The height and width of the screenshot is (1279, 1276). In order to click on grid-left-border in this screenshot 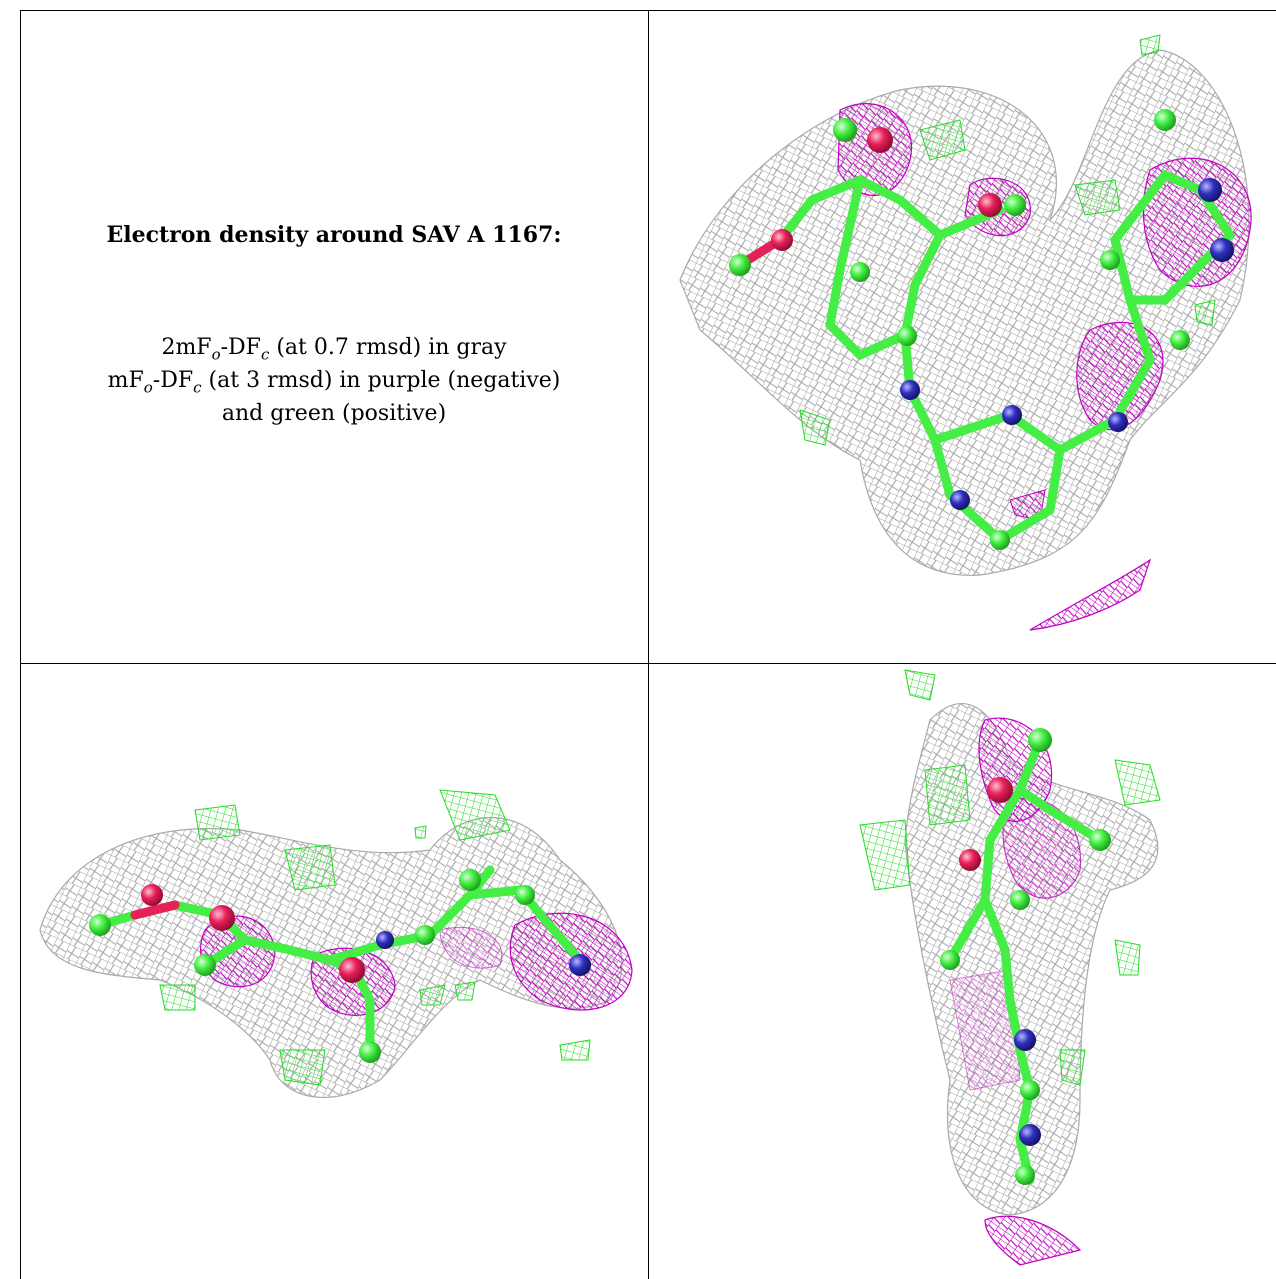, I will do `click(20, 644)`.